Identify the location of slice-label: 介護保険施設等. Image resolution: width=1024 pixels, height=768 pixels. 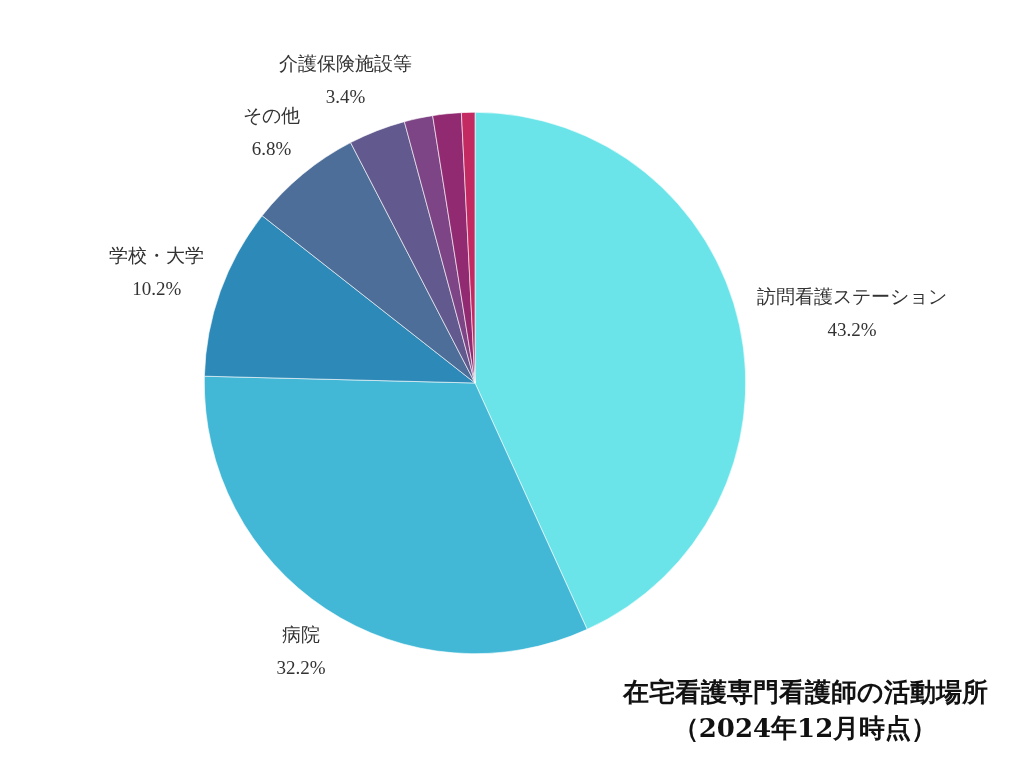
(346, 63).